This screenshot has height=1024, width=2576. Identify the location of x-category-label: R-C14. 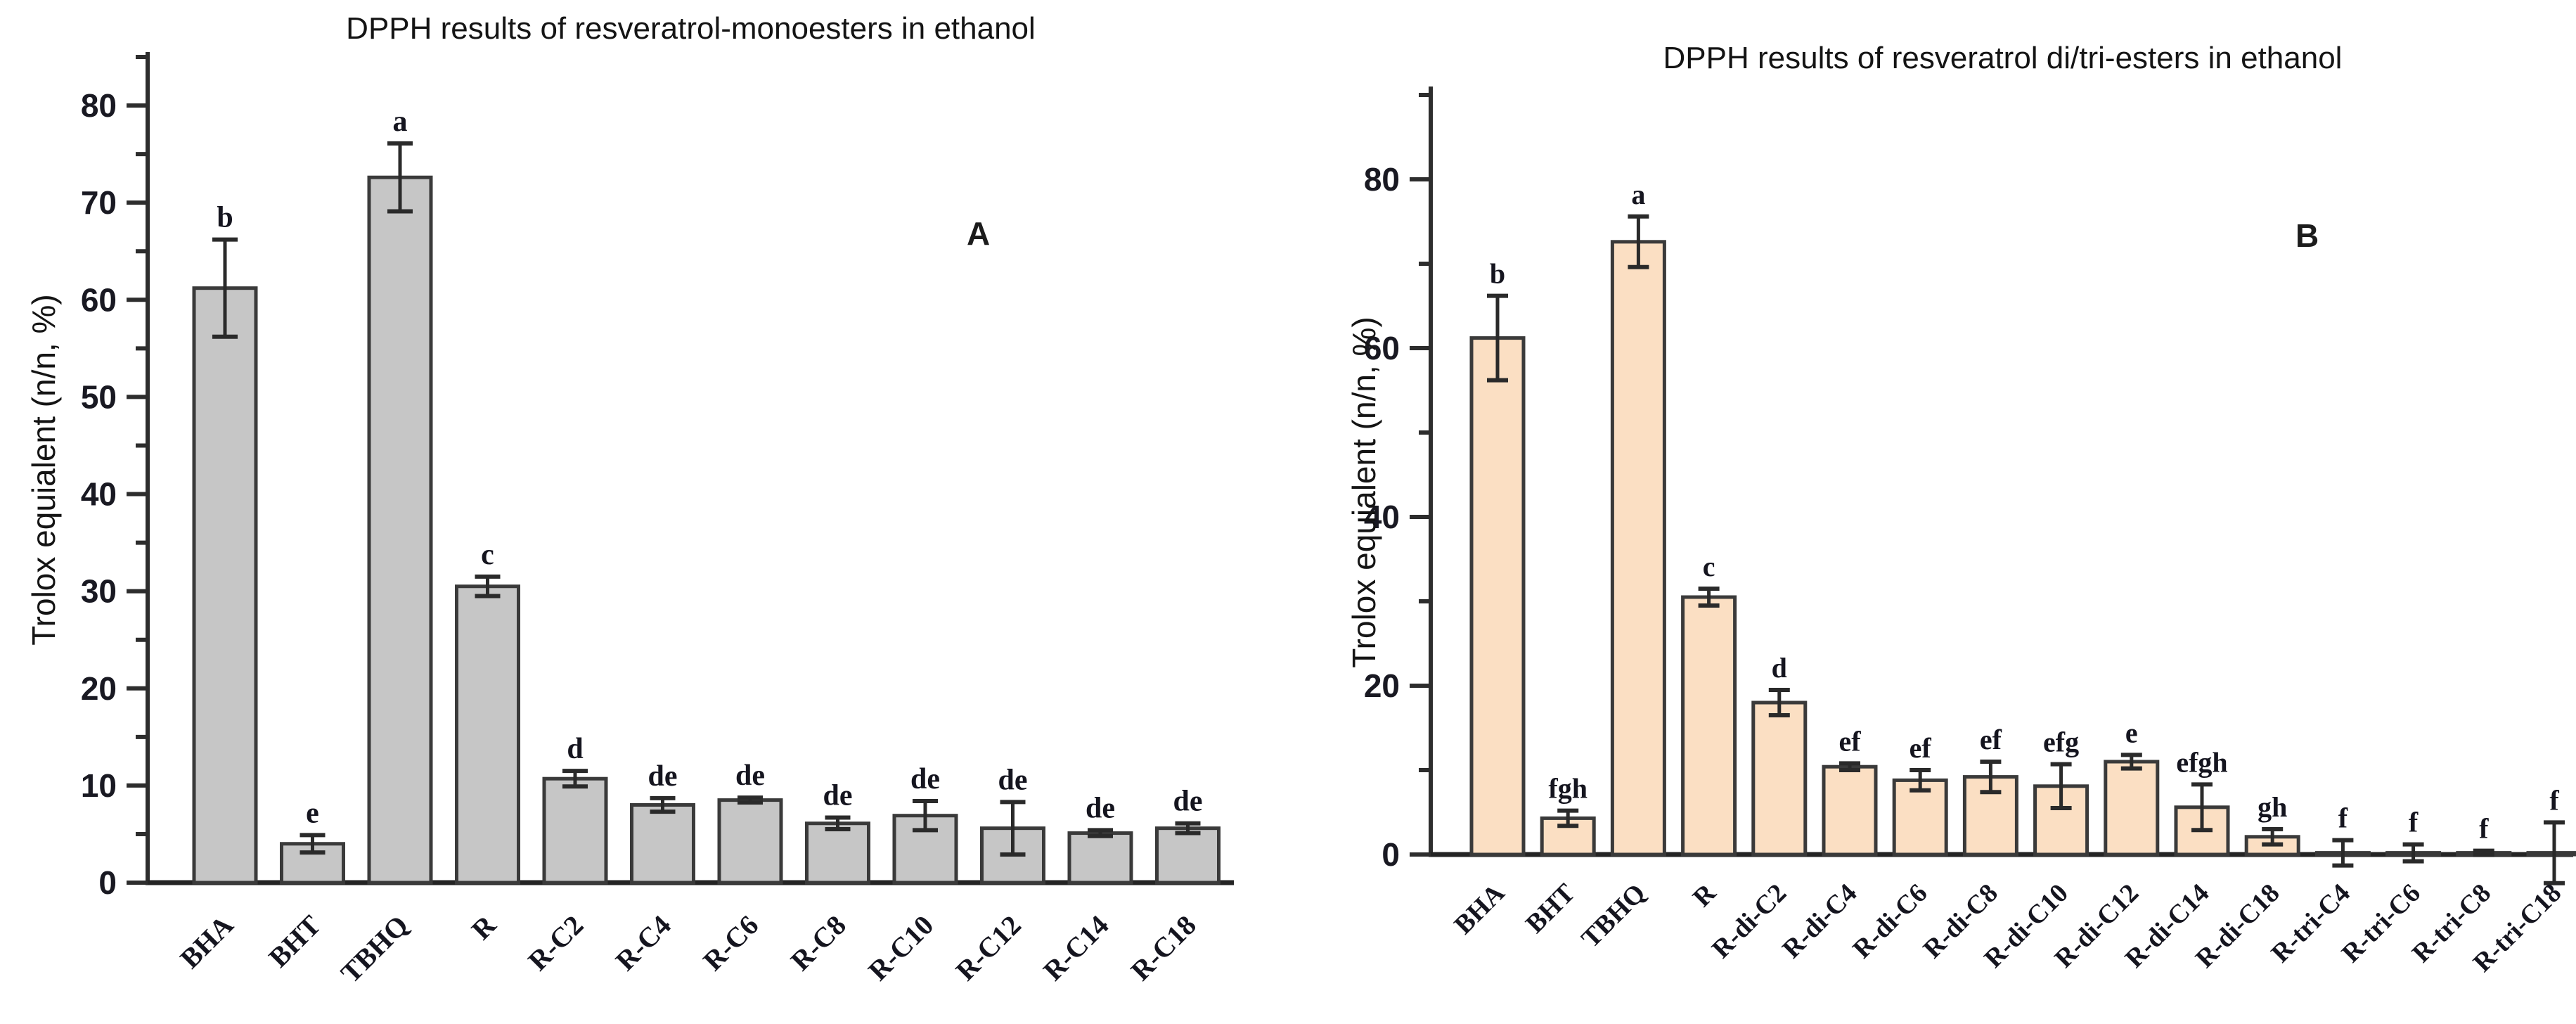
(1075, 948).